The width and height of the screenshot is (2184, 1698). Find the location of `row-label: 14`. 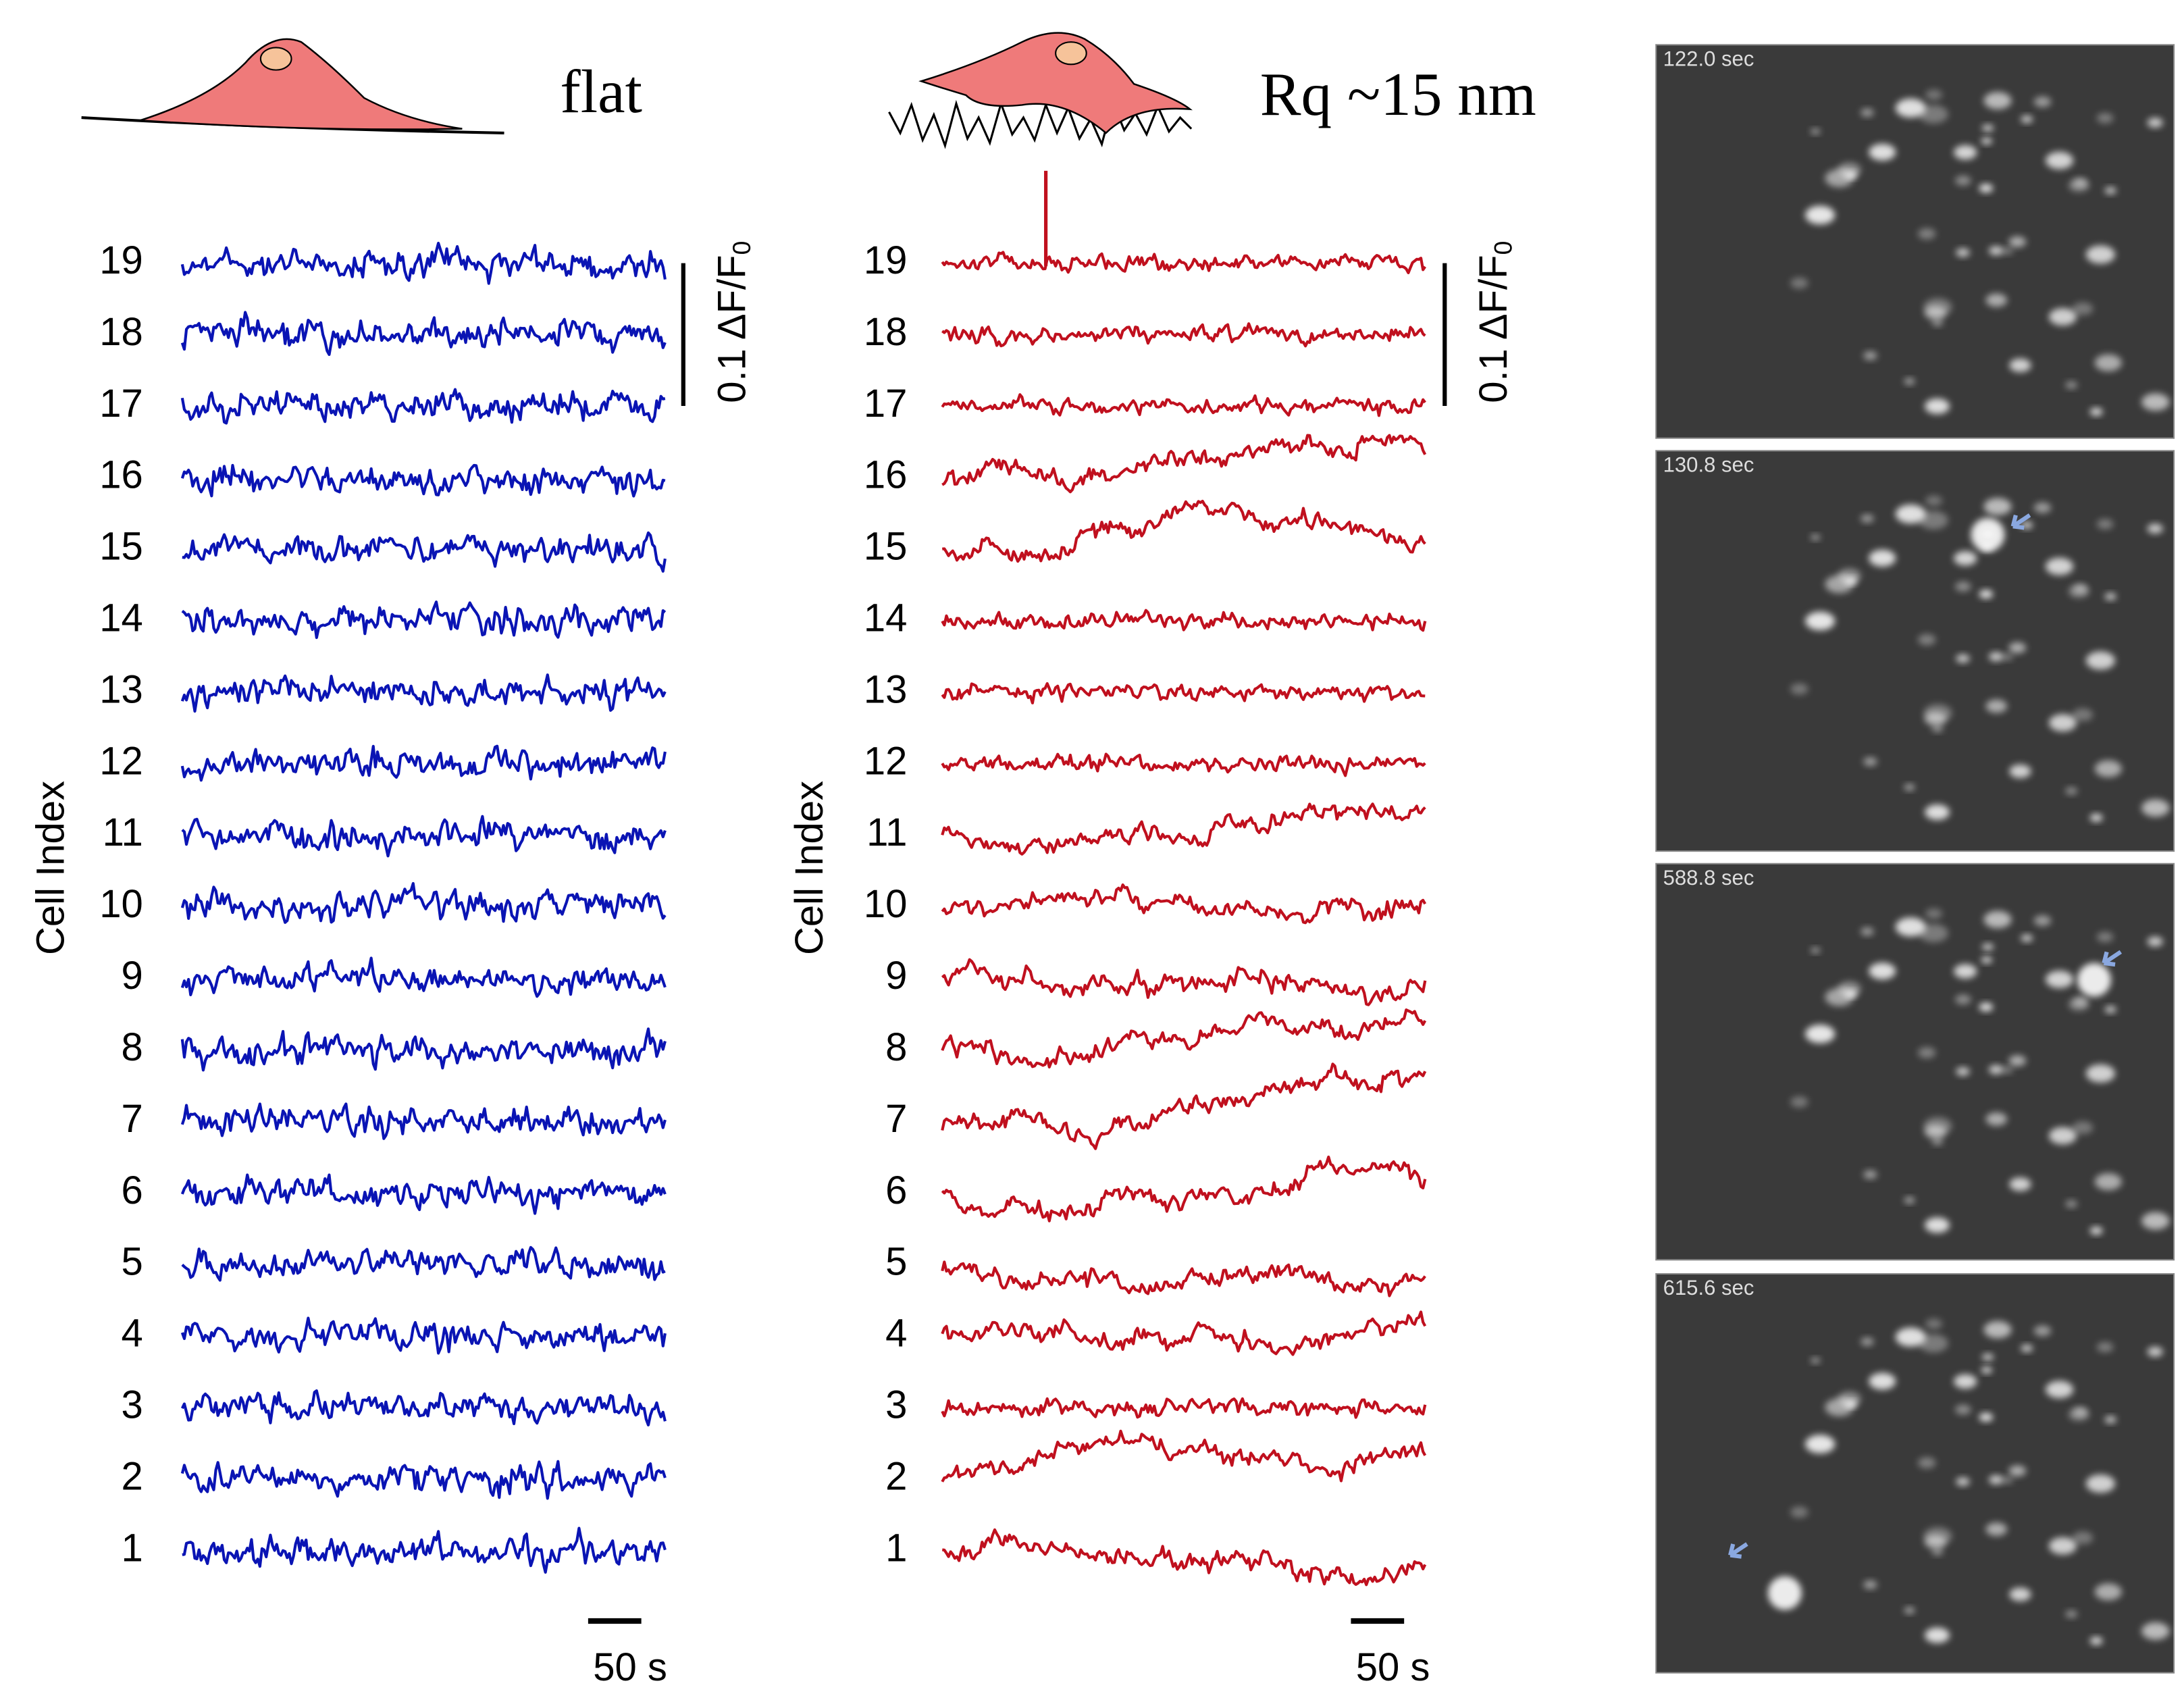

row-label: 14 is located at coordinates (121, 618).